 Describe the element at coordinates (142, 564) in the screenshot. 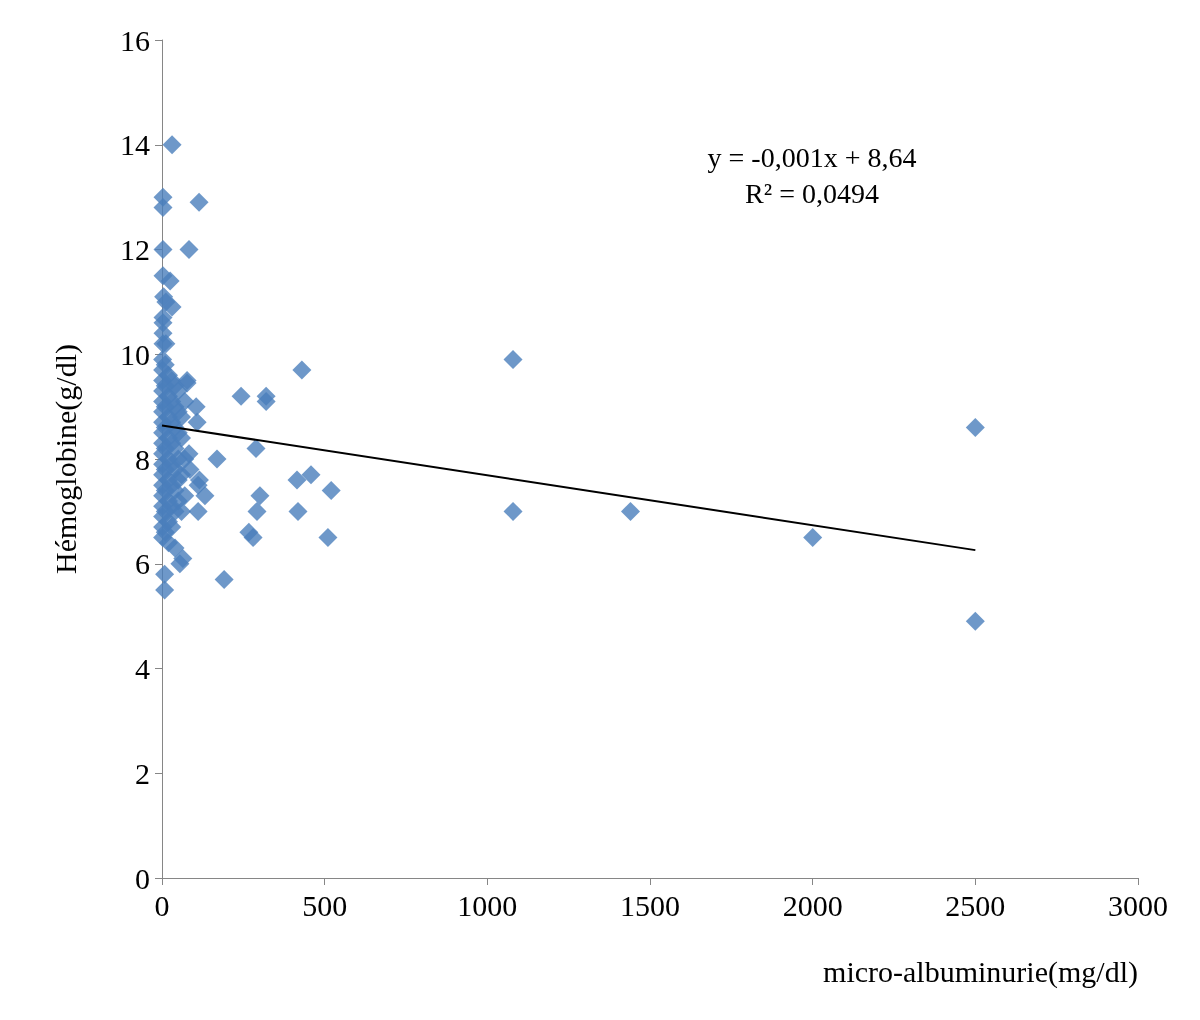

I see `y-tick-label: 6` at that location.